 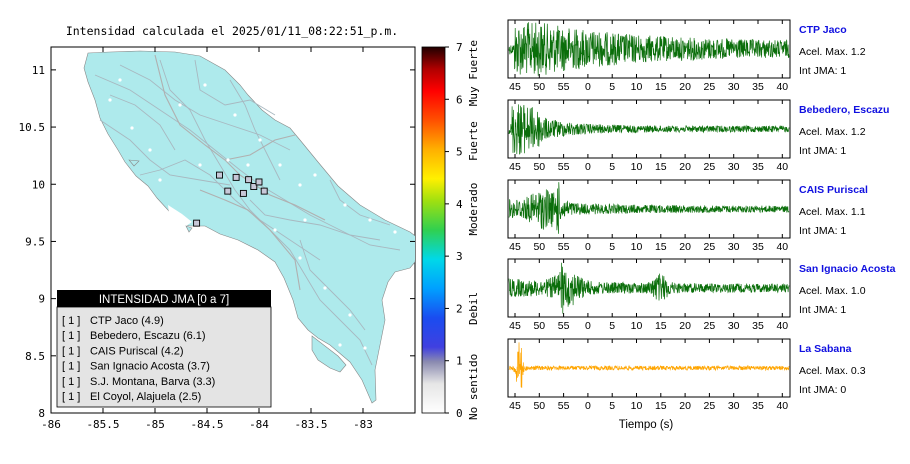 I want to click on colorbar-tick-label: 5, so click(x=459, y=152).